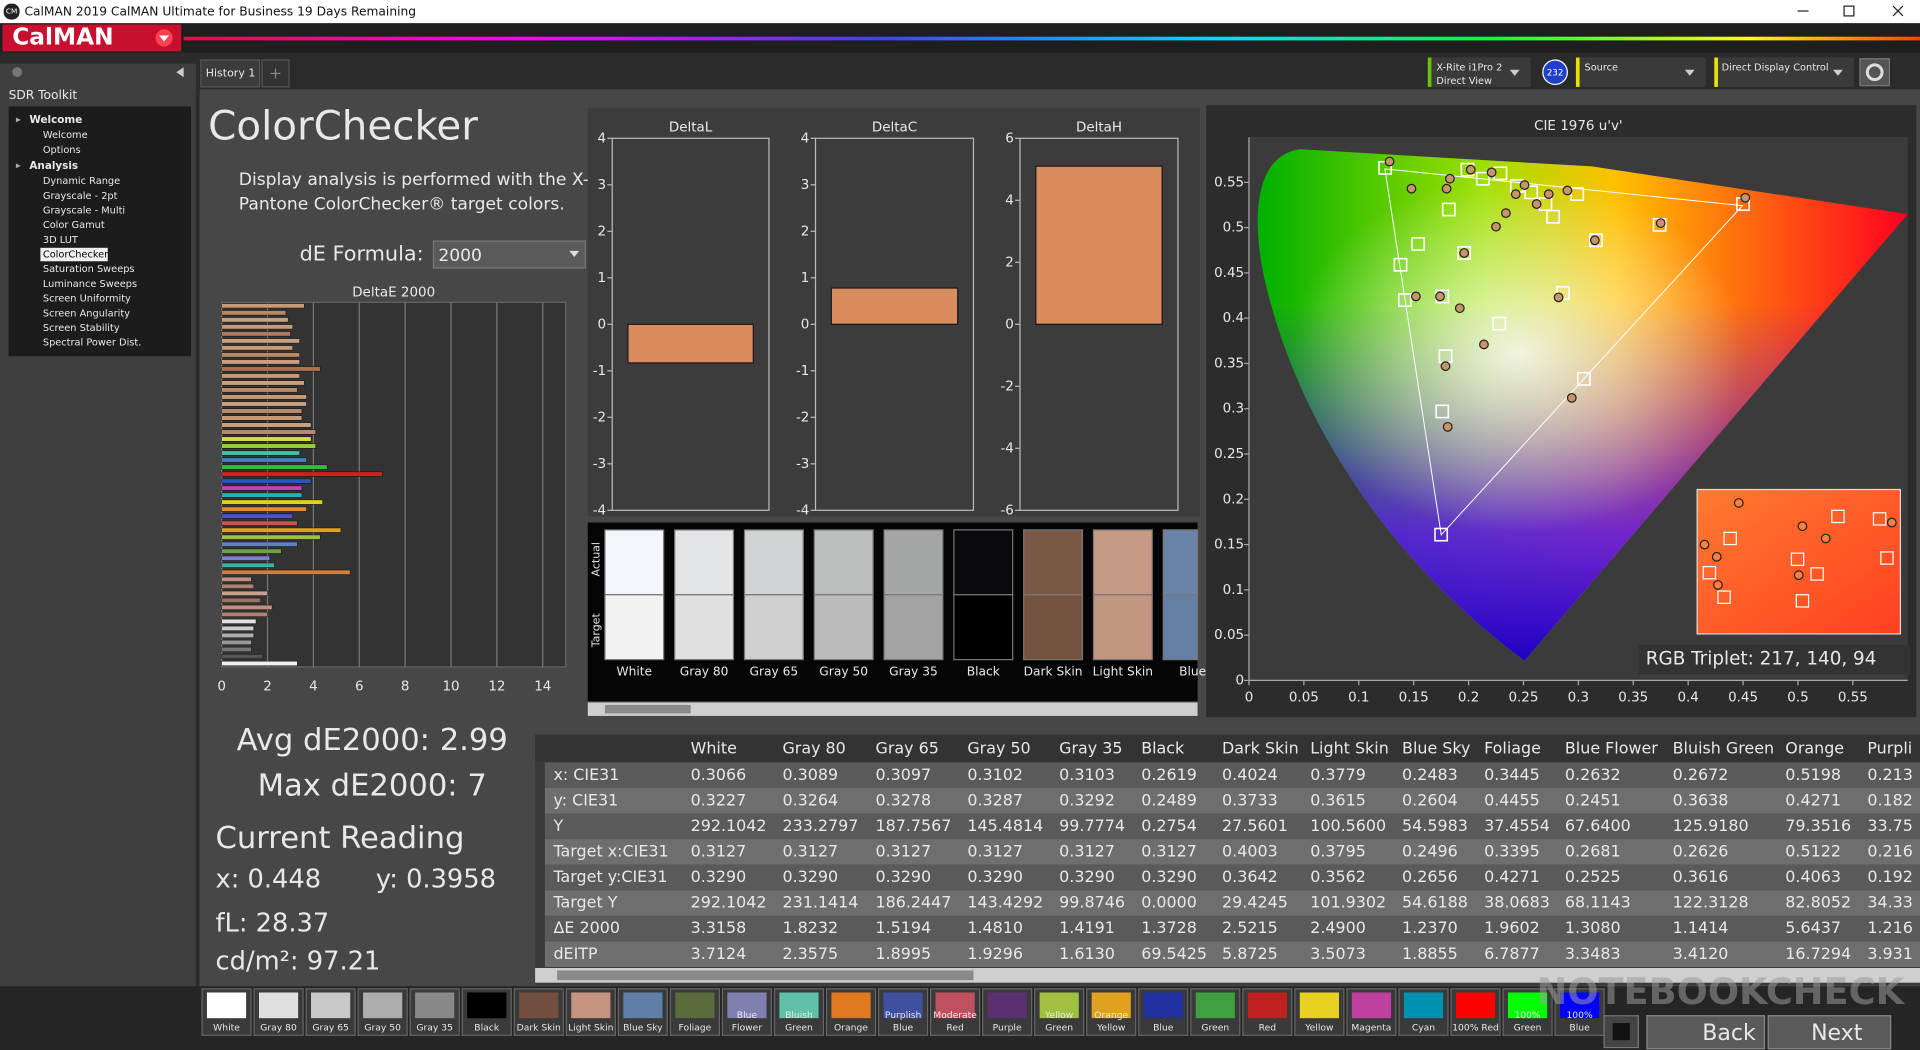 The width and height of the screenshot is (1920, 1050). Describe the element at coordinates (340, 838) in the screenshot. I see `reading-title: Current Reading` at that location.